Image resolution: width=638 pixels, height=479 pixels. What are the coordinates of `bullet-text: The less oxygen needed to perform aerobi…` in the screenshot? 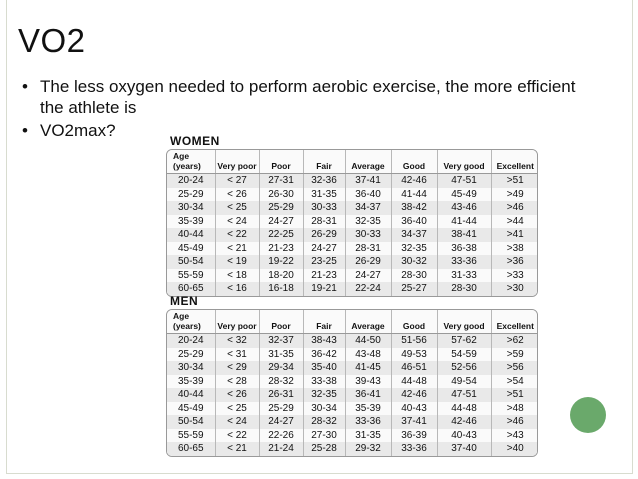 It's located at (308, 97).